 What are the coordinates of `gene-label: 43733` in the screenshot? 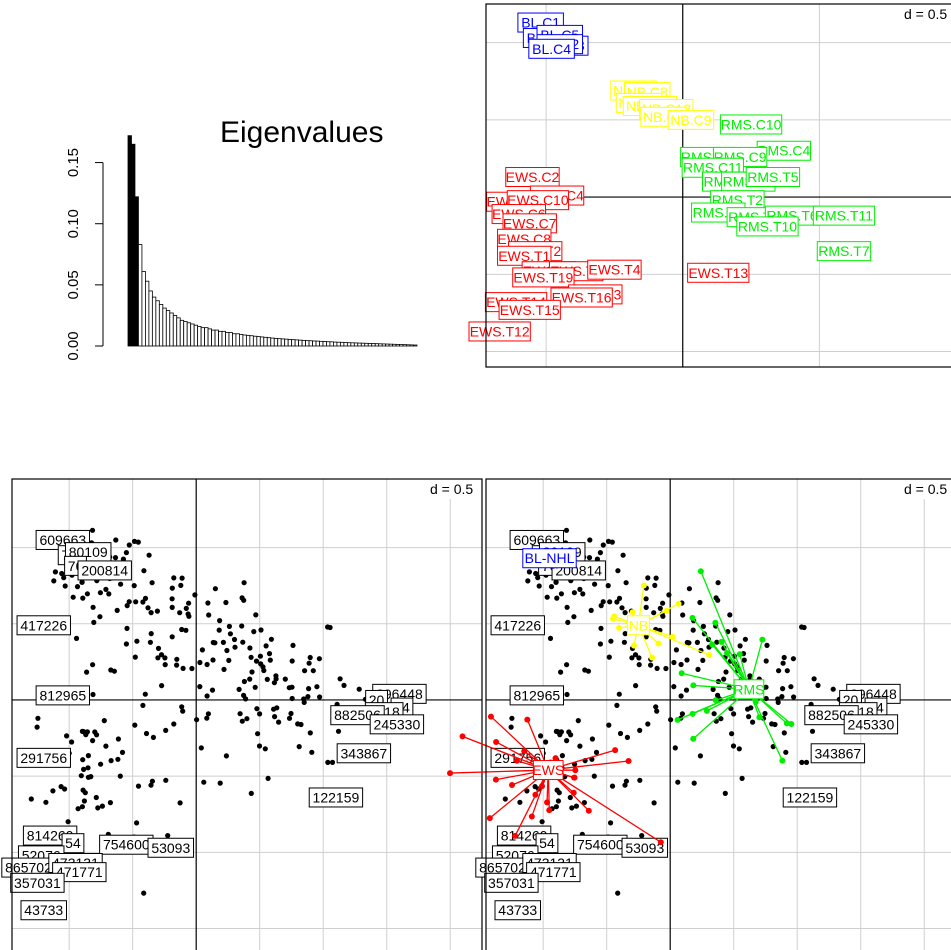 It's located at (517, 910).